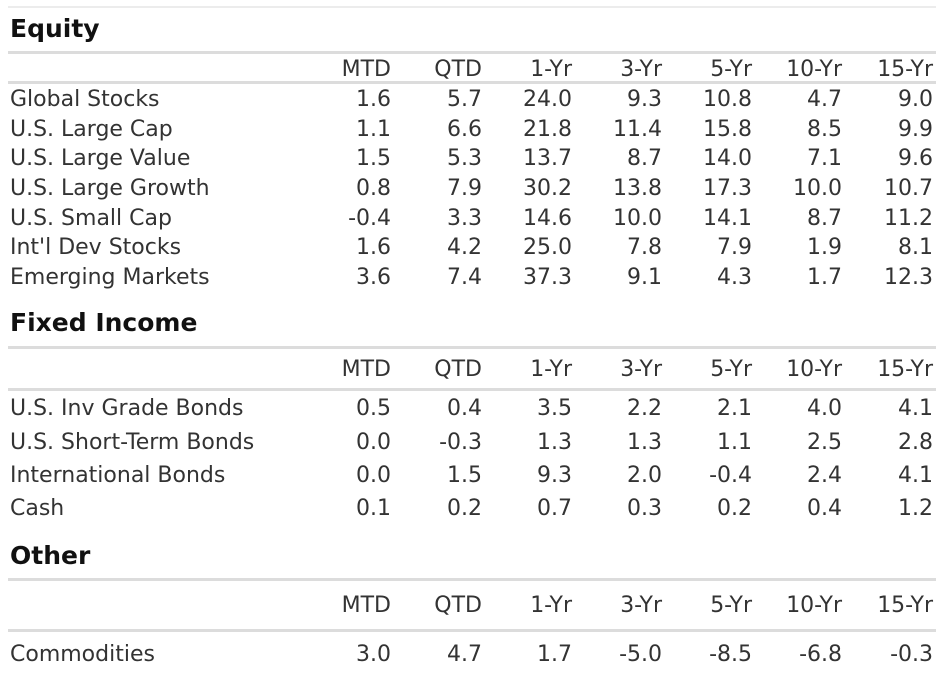 This screenshot has height=688, width=948. I want to click on value-cell: 9.6, so click(915, 158).